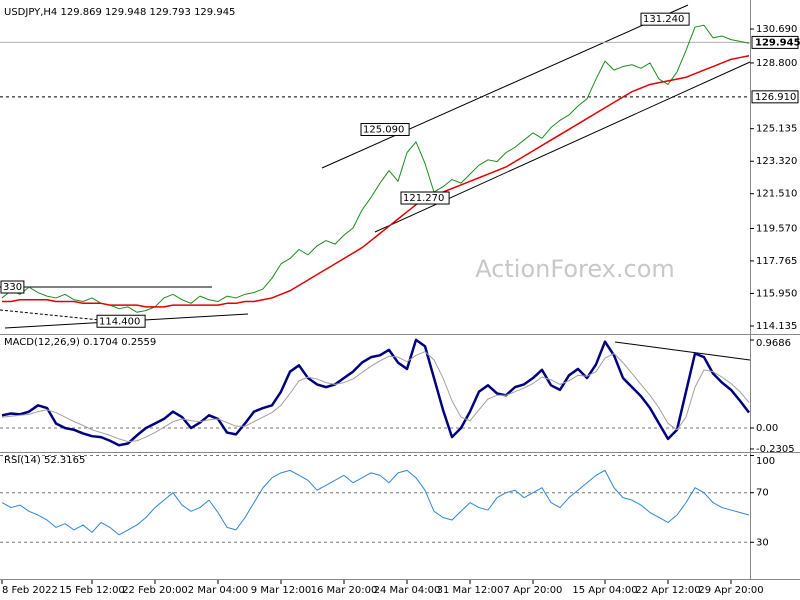  What do you see at coordinates (667, 590) in the screenshot?
I see `x-tick-label: 22 Apr 12:00` at bounding box center [667, 590].